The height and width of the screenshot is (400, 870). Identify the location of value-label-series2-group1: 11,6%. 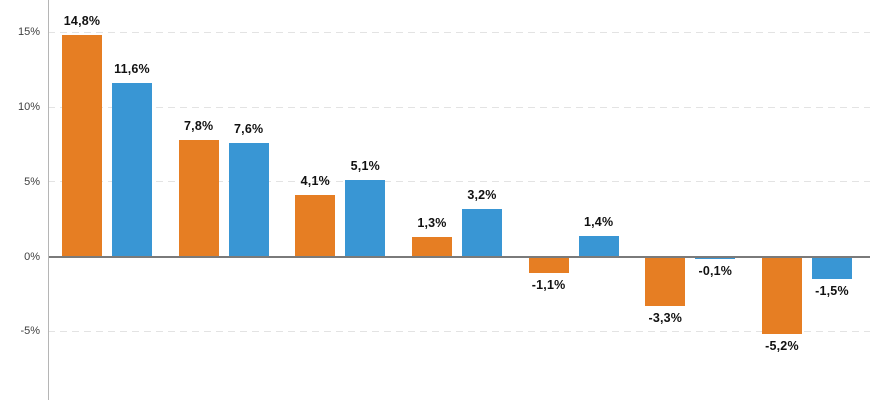
(132, 69).